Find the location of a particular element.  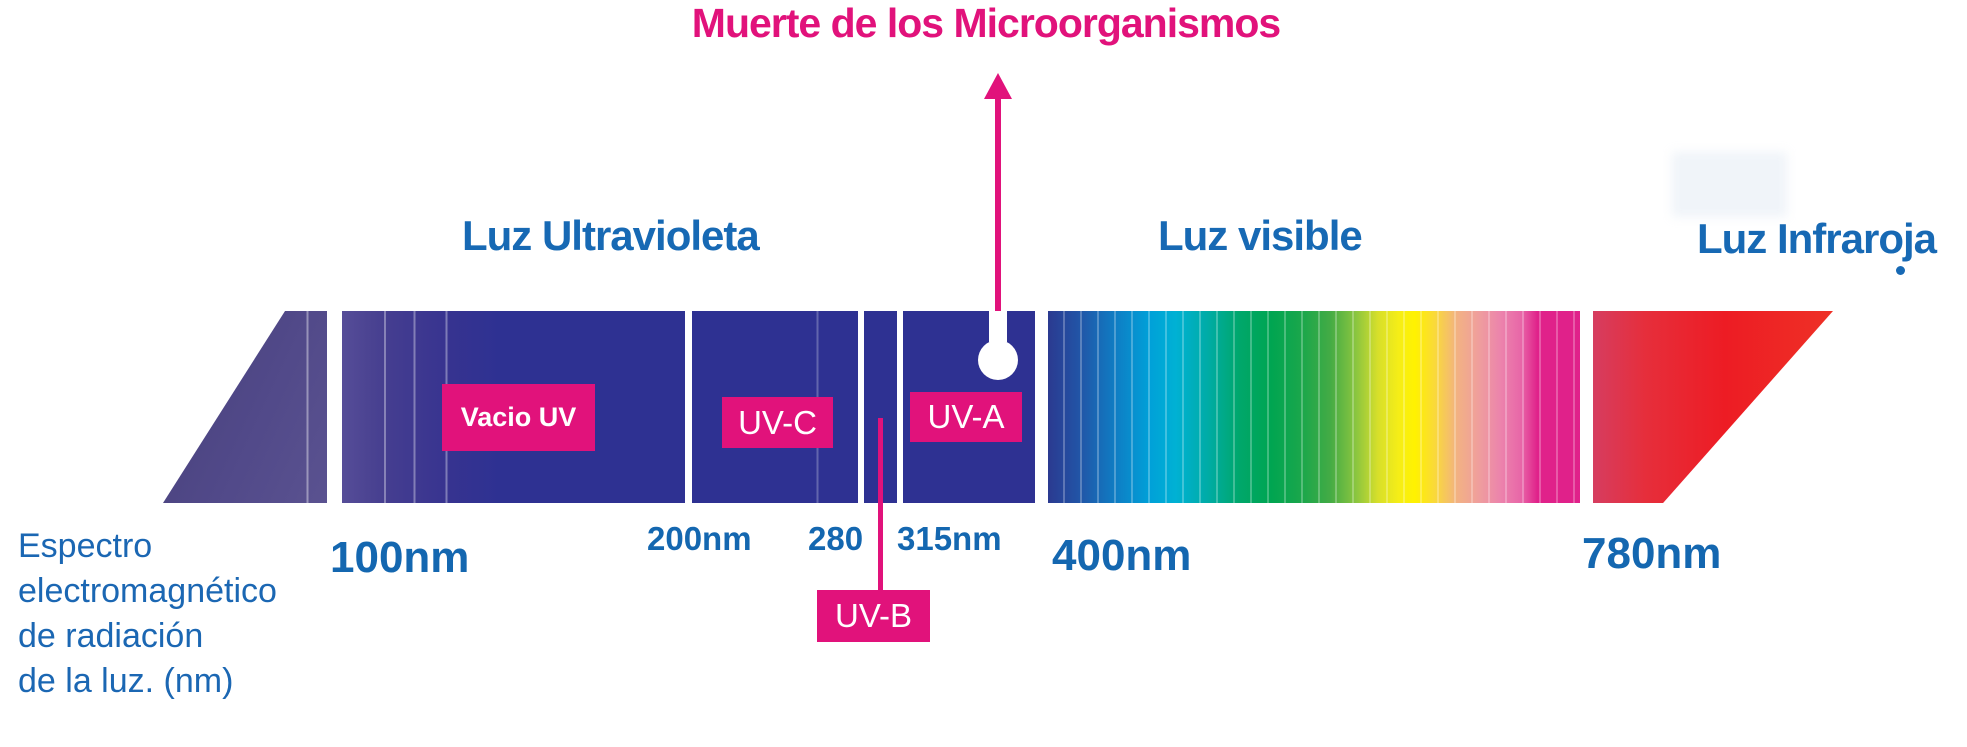

arrow-shaft is located at coordinates (998, 218).